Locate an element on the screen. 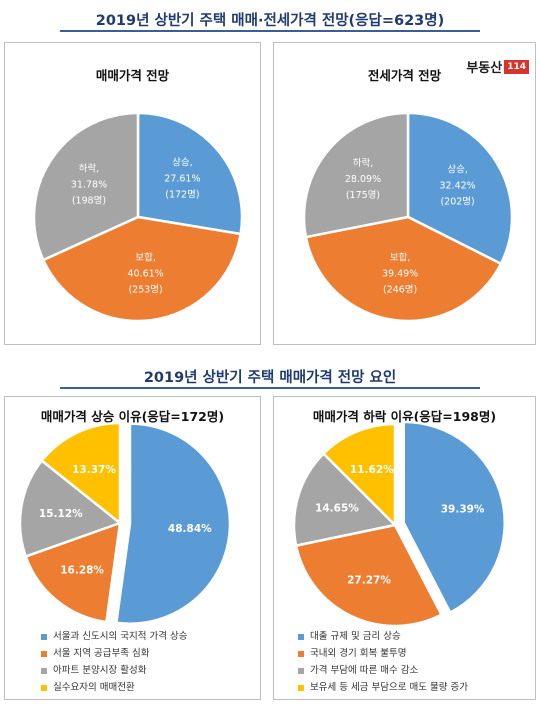  legend-label: 실수요자의 매매전환 is located at coordinates (94, 687).